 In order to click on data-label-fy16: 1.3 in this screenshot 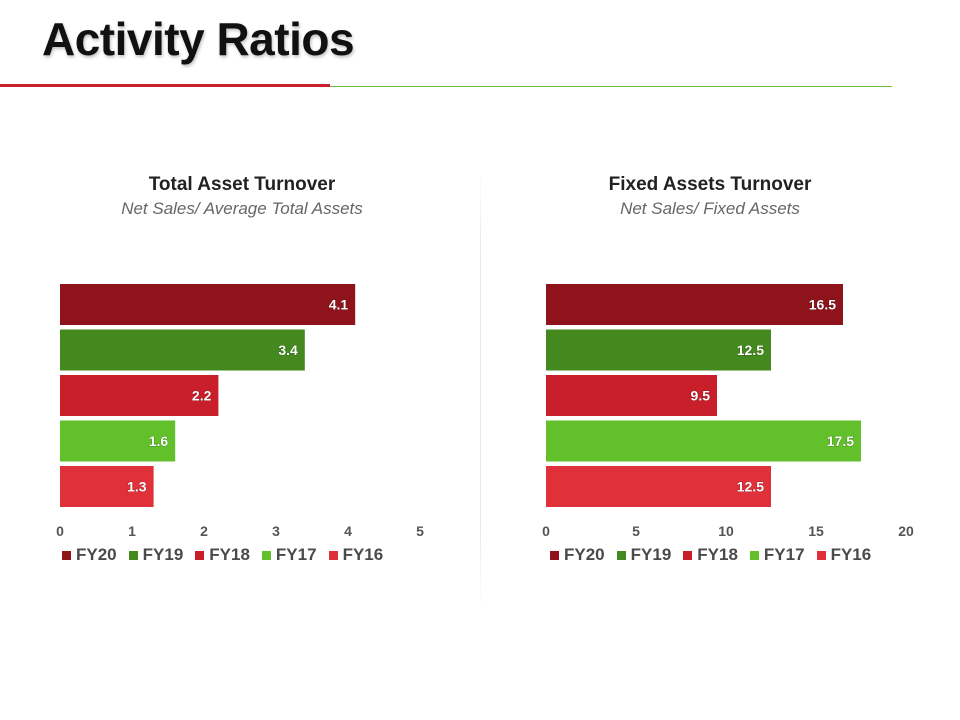, I will do `click(137, 487)`.